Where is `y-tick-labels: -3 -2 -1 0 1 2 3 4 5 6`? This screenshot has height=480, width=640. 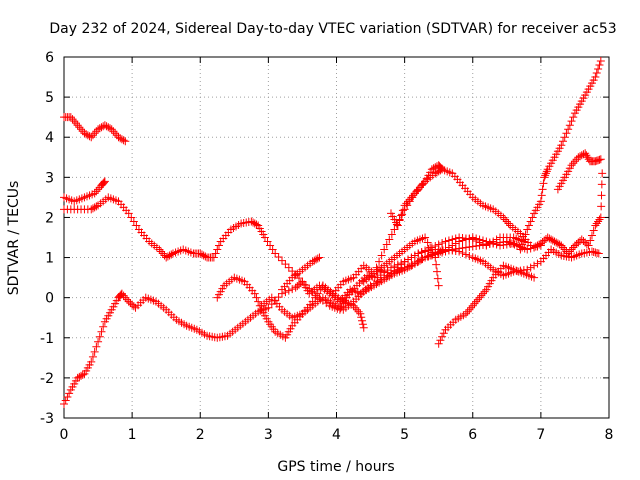 y-tick-labels: -3 -2 -1 0 1 2 3 4 5 6 is located at coordinates (47, 238).